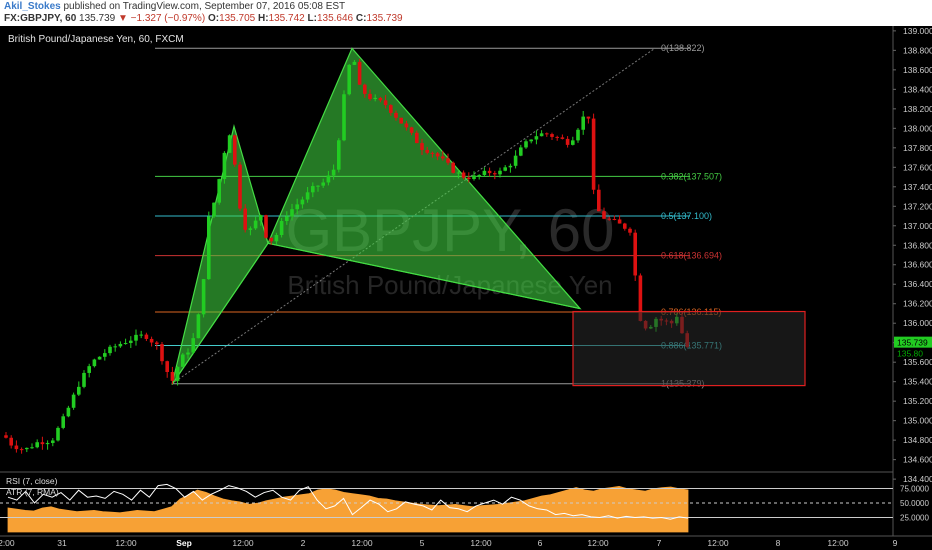  I want to click on fib-level-label: 0(138.822), so click(683, 48).